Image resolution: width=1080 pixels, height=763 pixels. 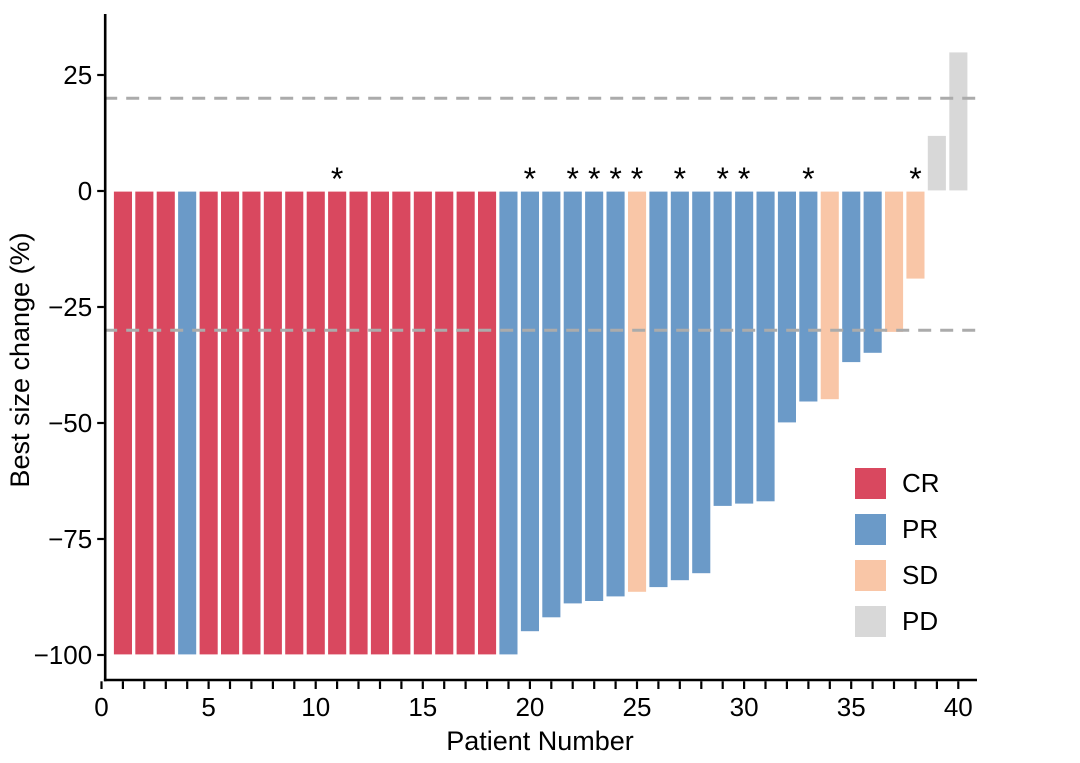 I want to click on x-tick-label-20: 20, so click(x=529, y=707).